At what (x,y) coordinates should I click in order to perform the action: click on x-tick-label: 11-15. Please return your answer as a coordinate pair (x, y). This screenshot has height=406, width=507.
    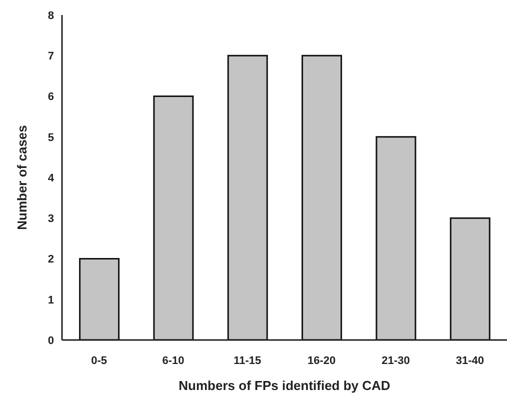
    Looking at the image, I should click on (248, 360).